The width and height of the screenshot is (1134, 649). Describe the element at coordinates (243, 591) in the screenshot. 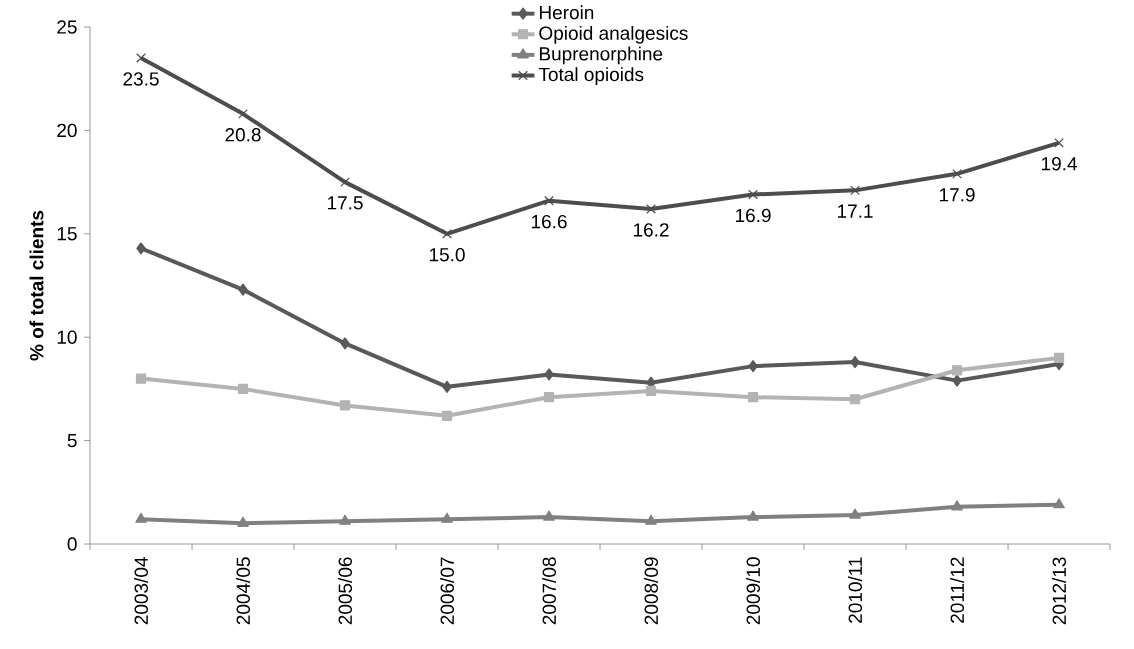

I see `x-tick-label: 2004/05` at that location.